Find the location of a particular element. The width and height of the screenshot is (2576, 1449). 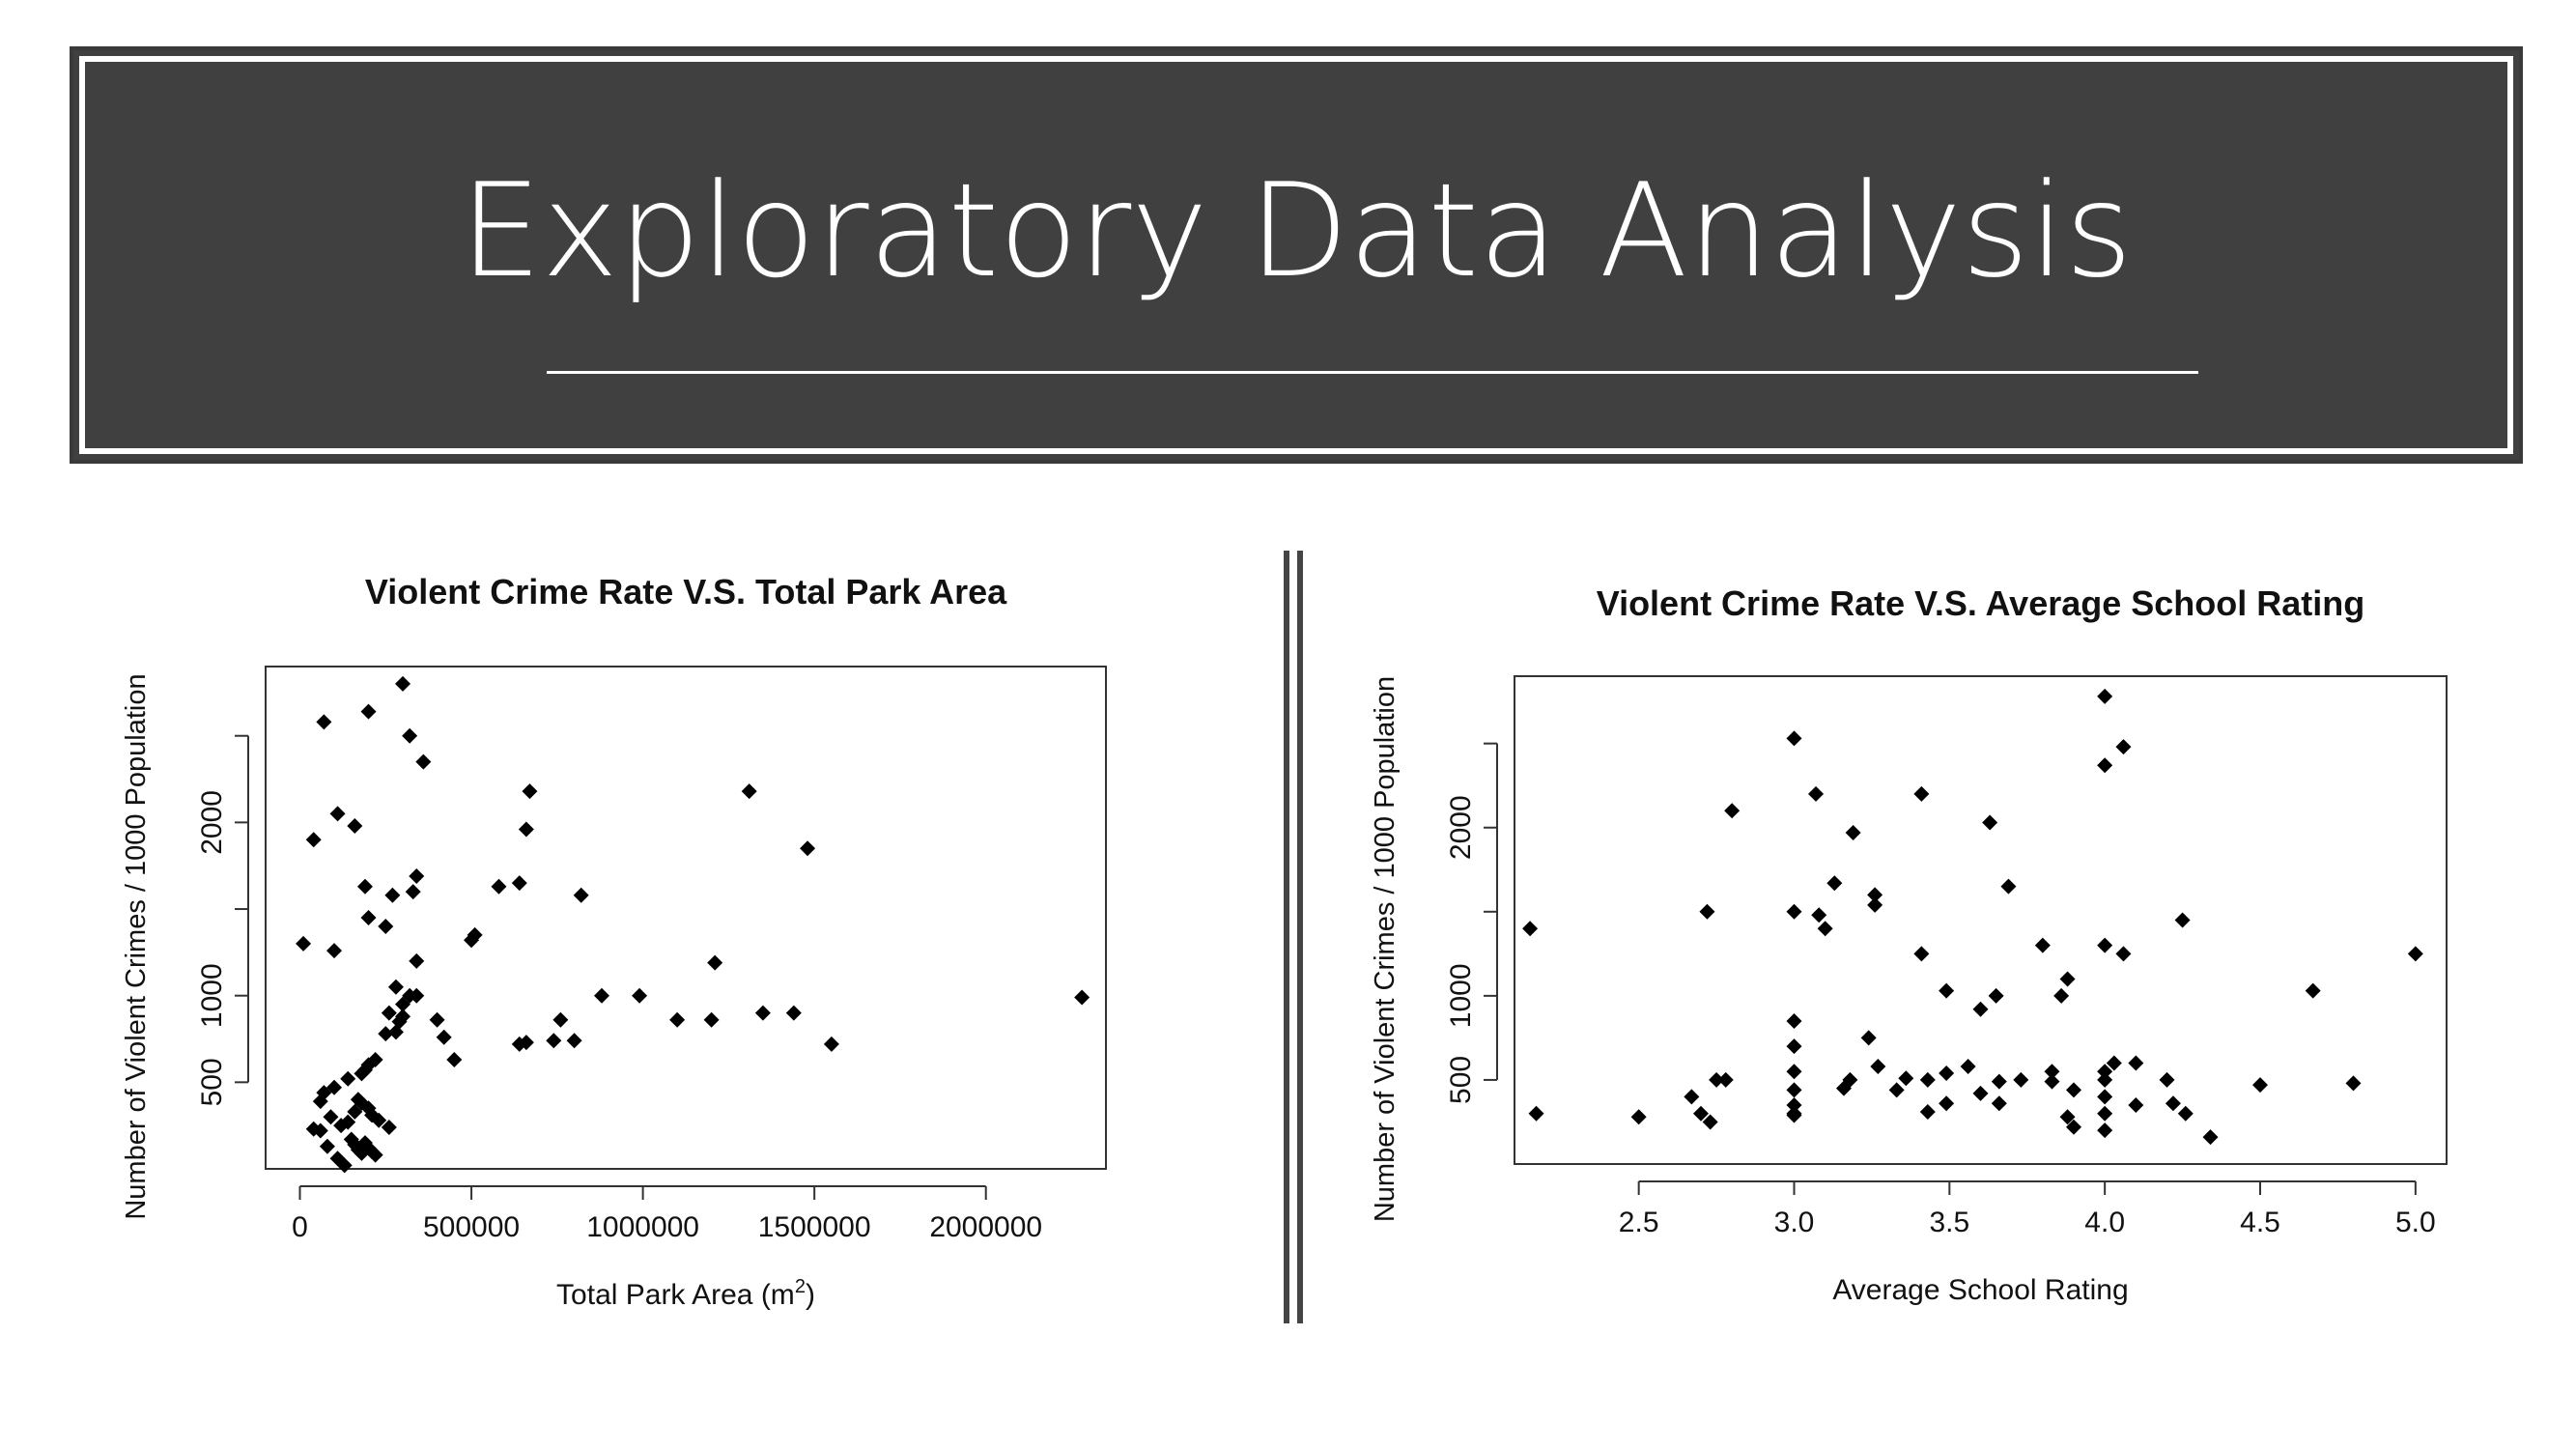

x-tick-label: 5.0 is located at coordinates (2415, 1222).